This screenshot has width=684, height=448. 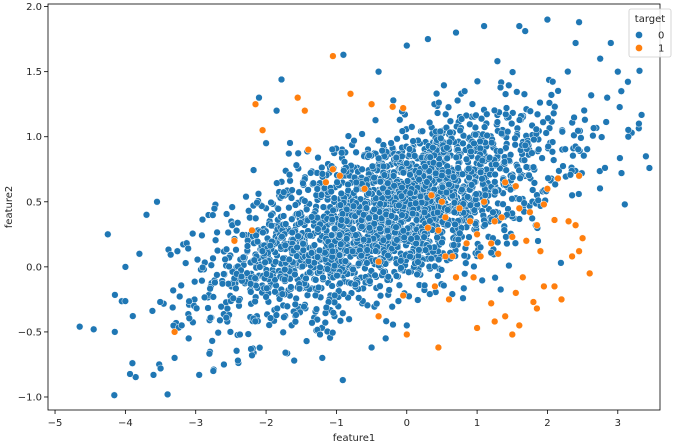 I want to click on legend-title: target, so click(x=650, y=19).